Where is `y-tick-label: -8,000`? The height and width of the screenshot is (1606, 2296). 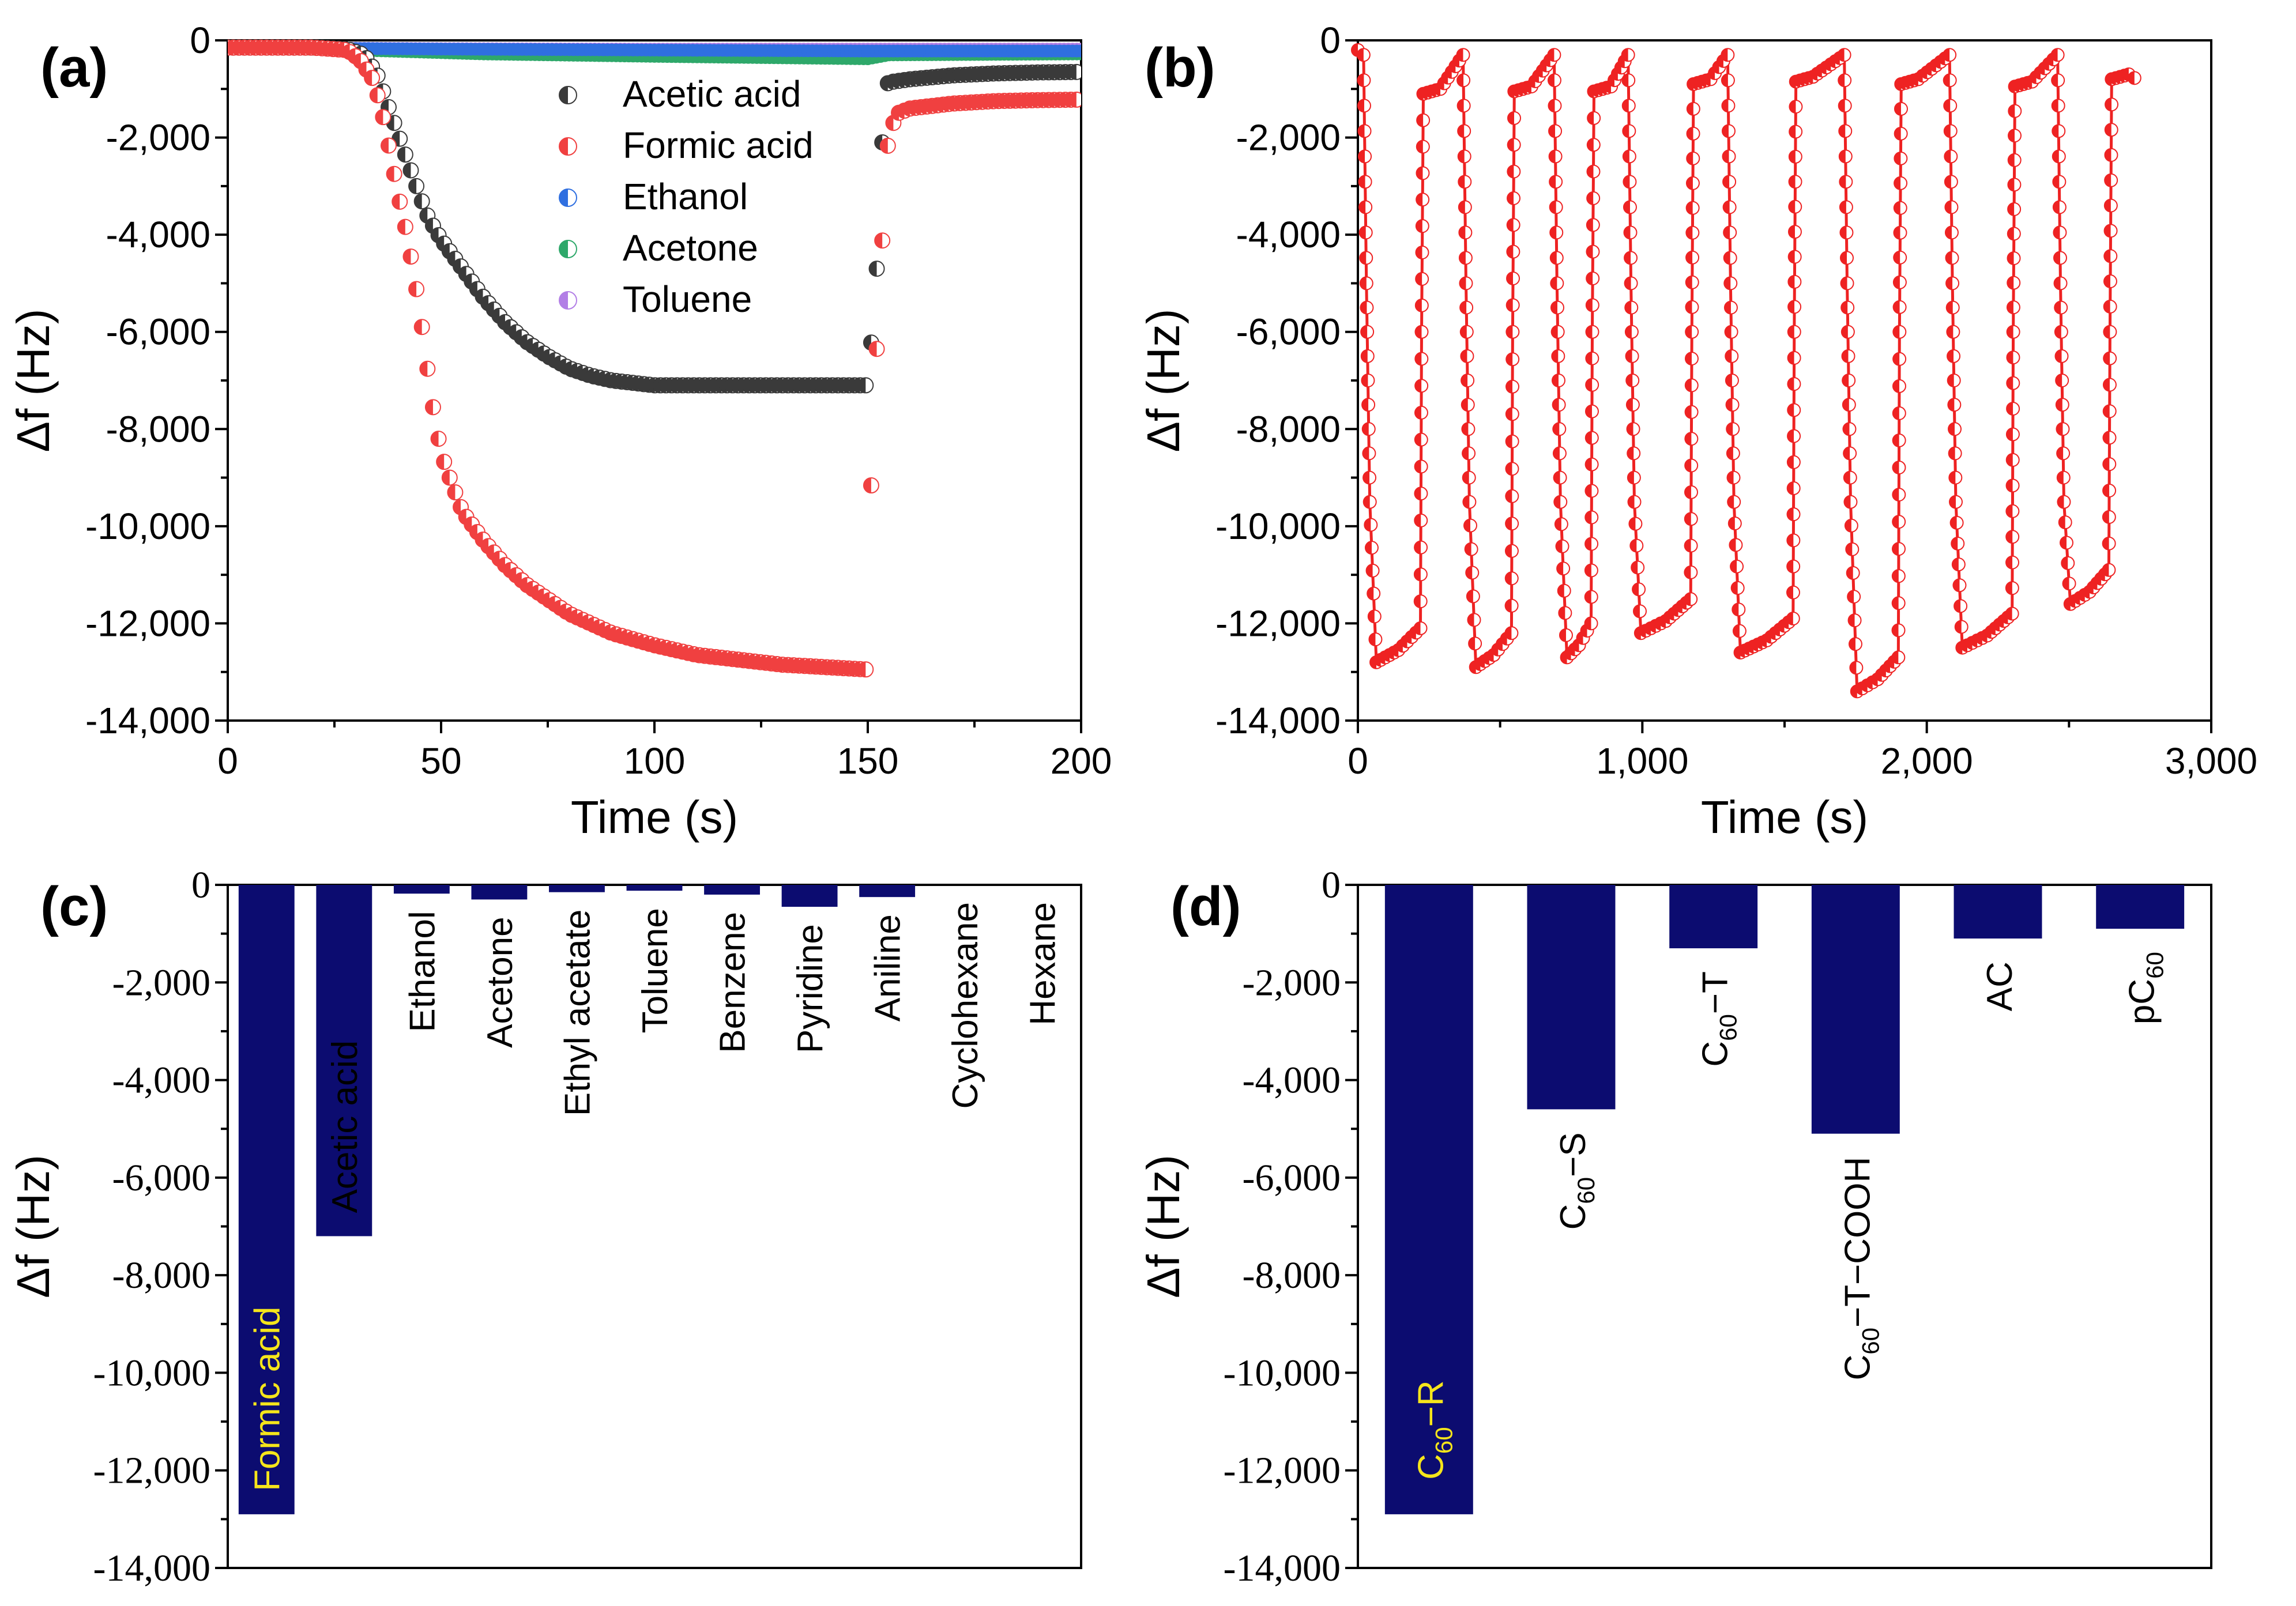
y-tick-label: -8,000 is located at coordinates (1288, 429).